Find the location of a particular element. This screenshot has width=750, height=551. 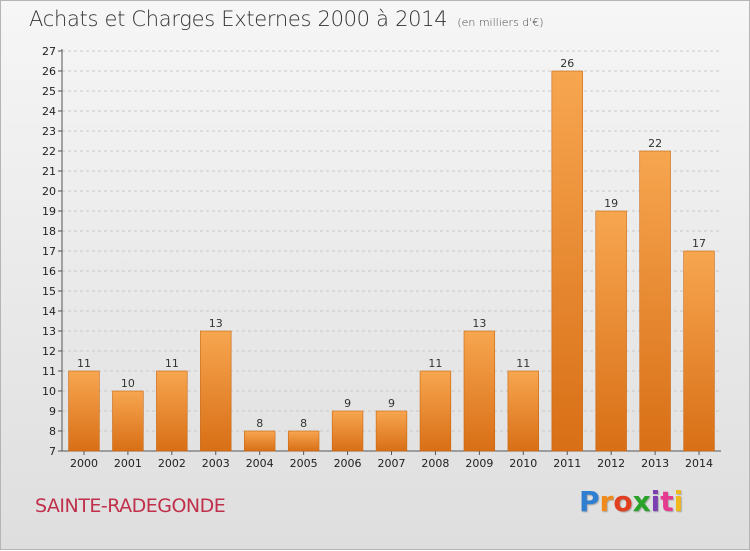

bar-2014 is located at coordinates (699, 351).